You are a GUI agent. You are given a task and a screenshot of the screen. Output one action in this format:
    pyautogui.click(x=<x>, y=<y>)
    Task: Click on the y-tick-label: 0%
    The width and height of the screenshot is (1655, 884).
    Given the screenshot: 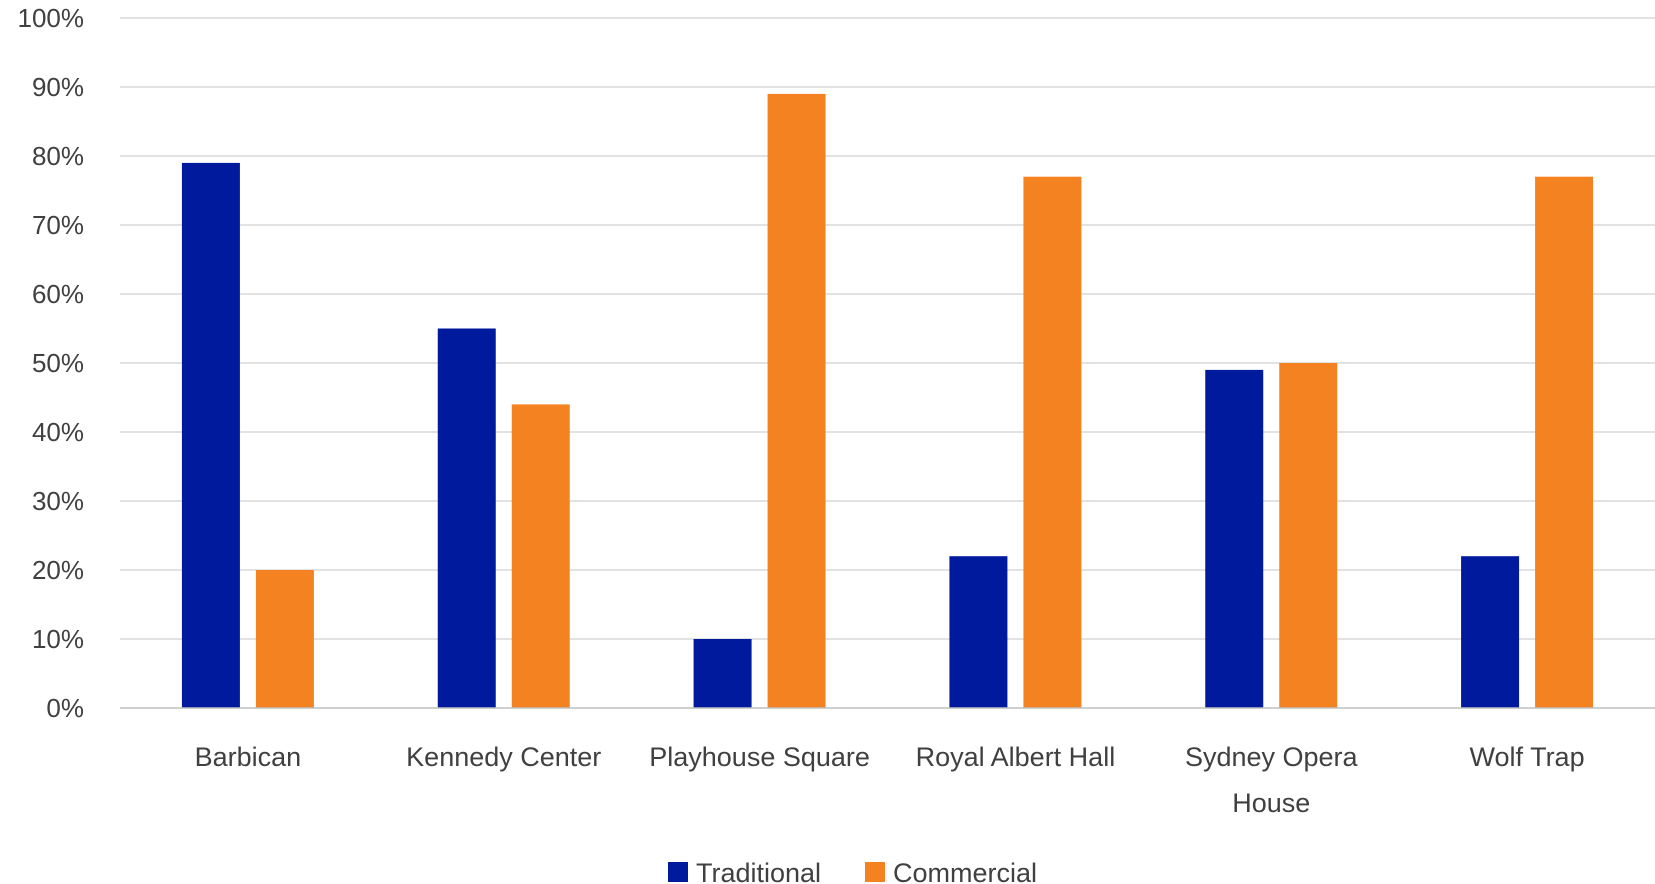 What is the action you would take?
    pyautogui.click(x=65, y=708)
    